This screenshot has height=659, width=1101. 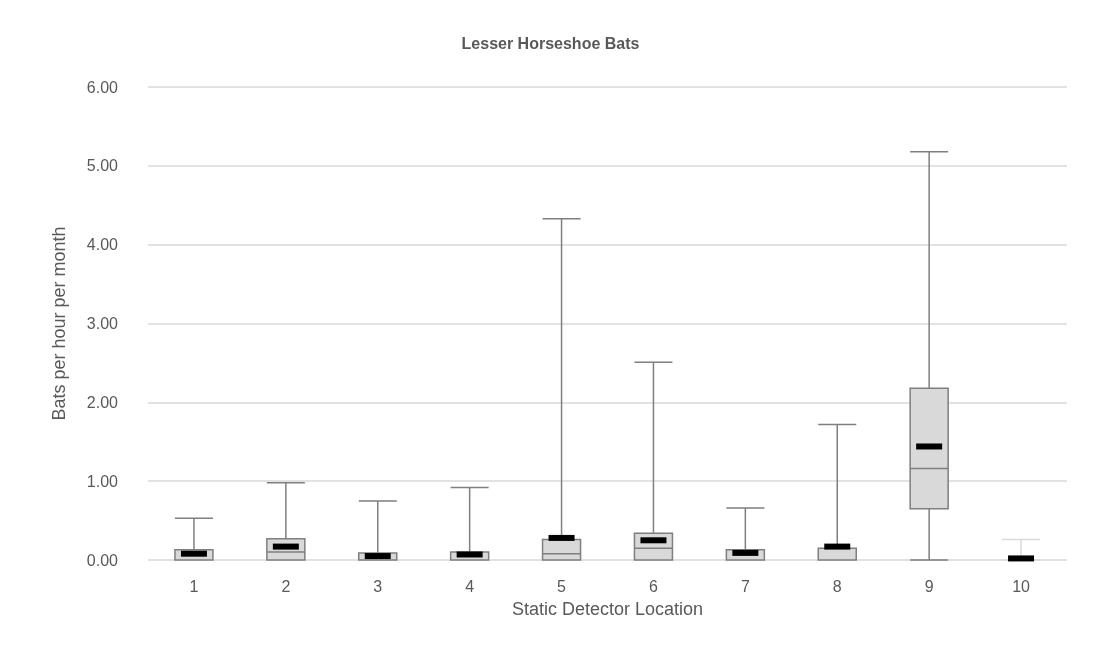 I want to click on x-tick-label: 4, so click(x=470, y=586).